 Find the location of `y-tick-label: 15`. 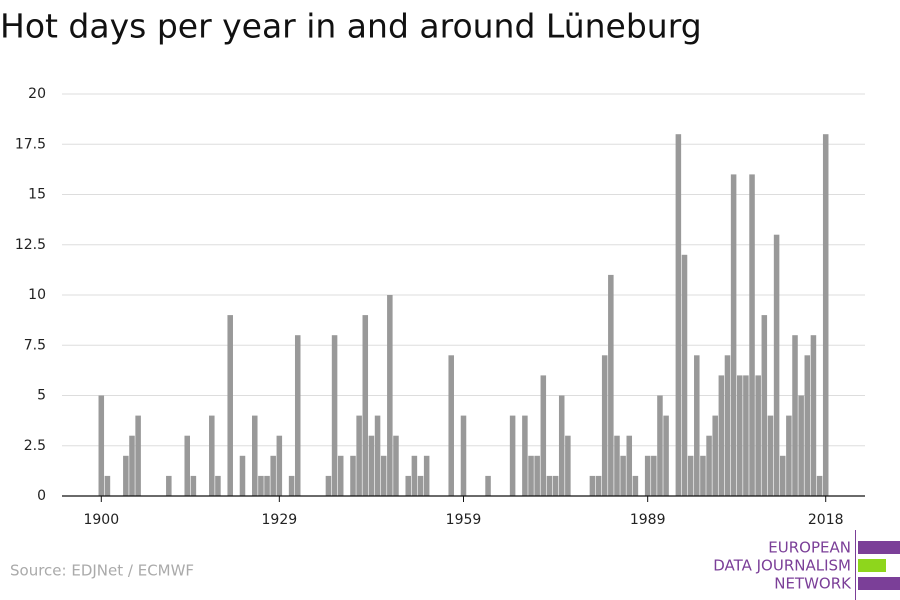

y-tick-label: 15 is located at coordinates (37, 195).